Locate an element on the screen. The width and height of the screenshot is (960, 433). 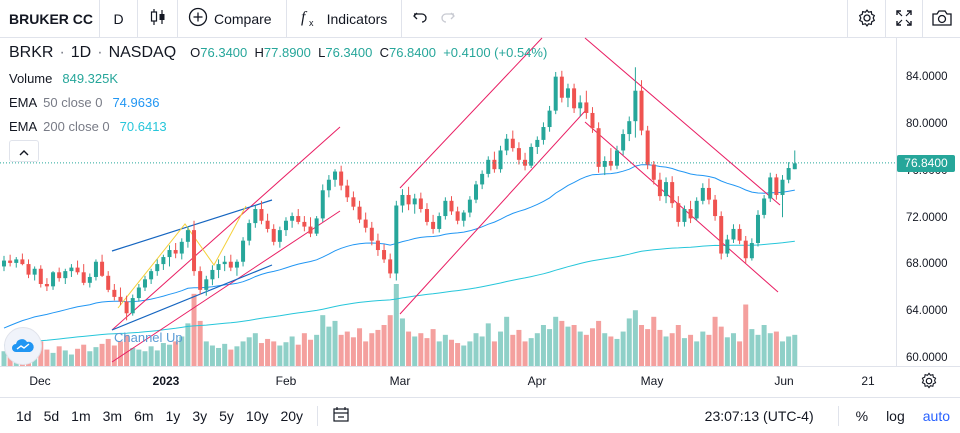
timeframe-5d: 5d is located at coordinates (51, 415).